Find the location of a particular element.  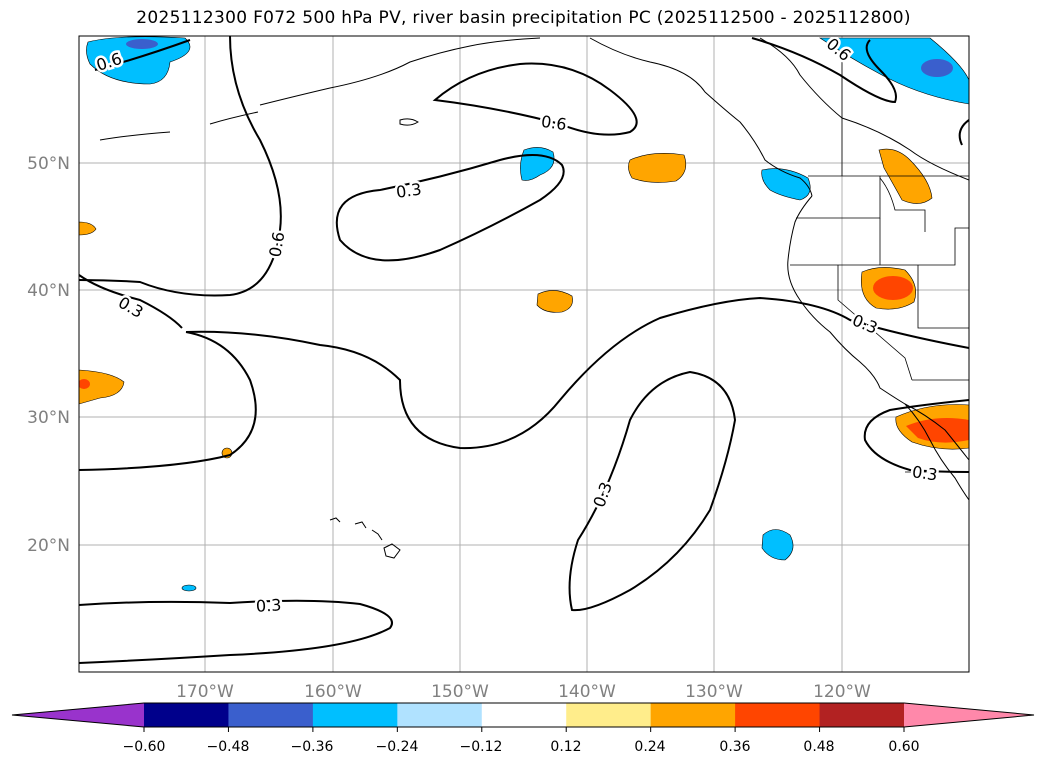

colorbar-tick-label: −0.60 is located at coordinates (144, 747).